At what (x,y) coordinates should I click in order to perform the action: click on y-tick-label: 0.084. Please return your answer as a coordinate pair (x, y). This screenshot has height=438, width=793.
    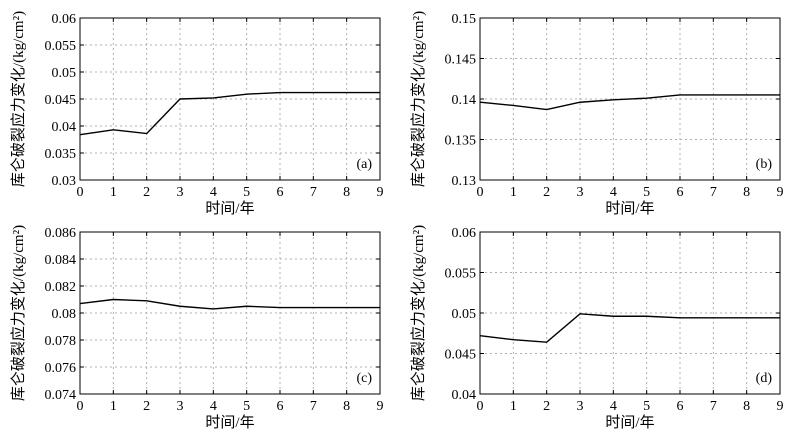
    Looking at the image, I should click on (61, 260).